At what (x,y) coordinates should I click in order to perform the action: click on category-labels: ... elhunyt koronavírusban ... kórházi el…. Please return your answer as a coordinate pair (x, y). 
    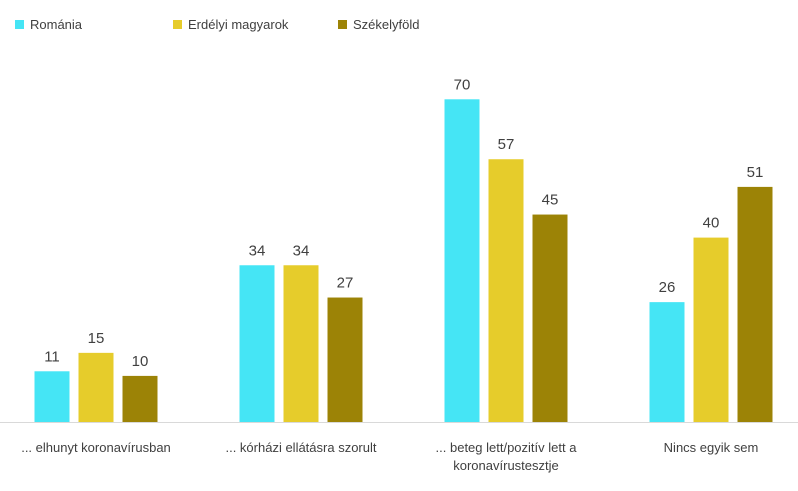
    Looking at the image, I should click on (389, 456).